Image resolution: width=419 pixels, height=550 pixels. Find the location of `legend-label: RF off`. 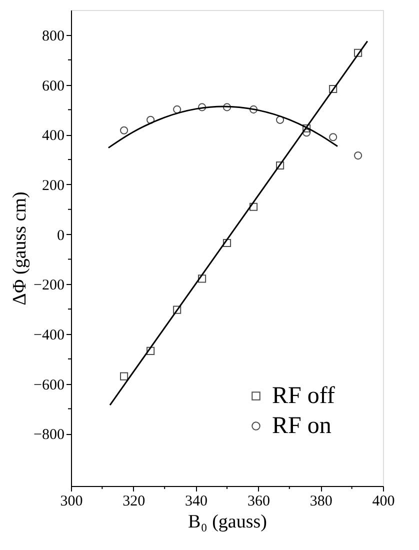

legend-label: RF off is located at coordinates (303, 396).